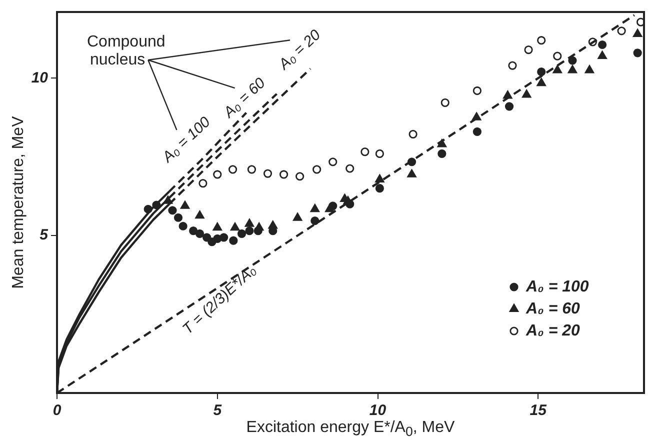  What do you see at coordinates (299, 50) in the screenshot?
I see `annotation: A₀ = 20` at bounding box center [299, 50].